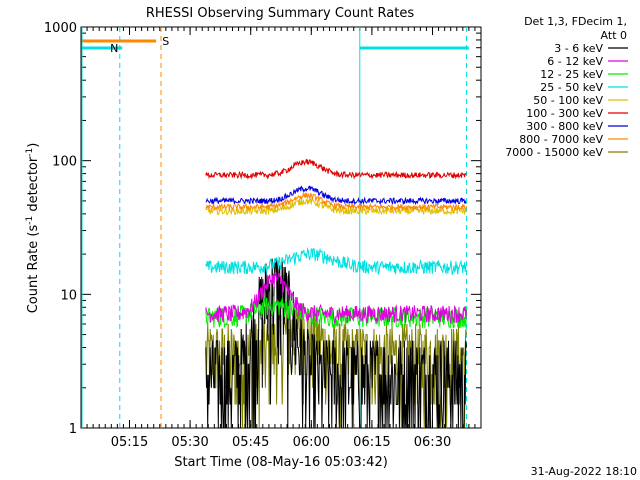 The image size is (640, 480). What do you see at coordinates (564, 126) in the screenshot?
I see `legend-entry-label: 300 - 800 keV` at bounding box center [564, 126].